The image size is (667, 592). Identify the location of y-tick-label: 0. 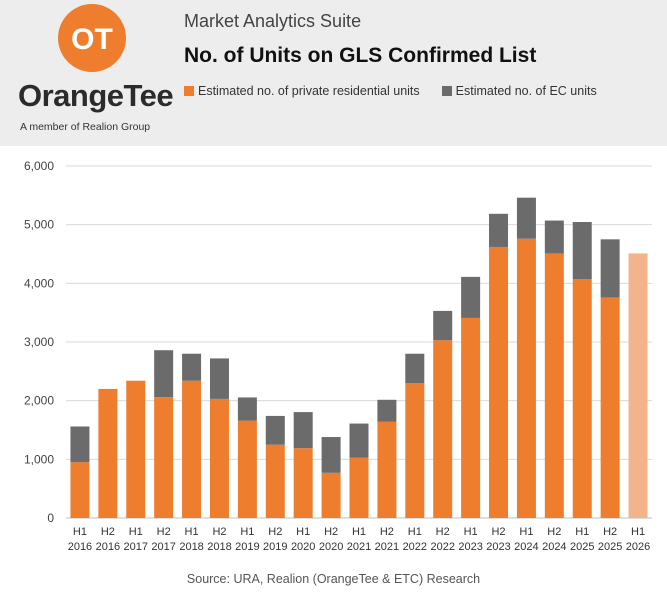
(50, 518).